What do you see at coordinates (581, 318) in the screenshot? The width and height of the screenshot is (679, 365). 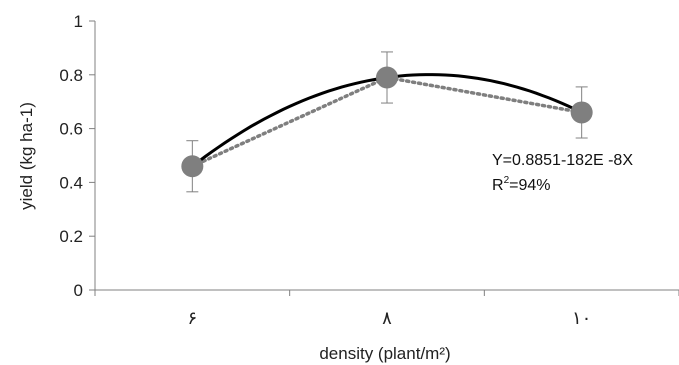 I see `x-tick-label: ۱۰` at bounding box center [581, 318].